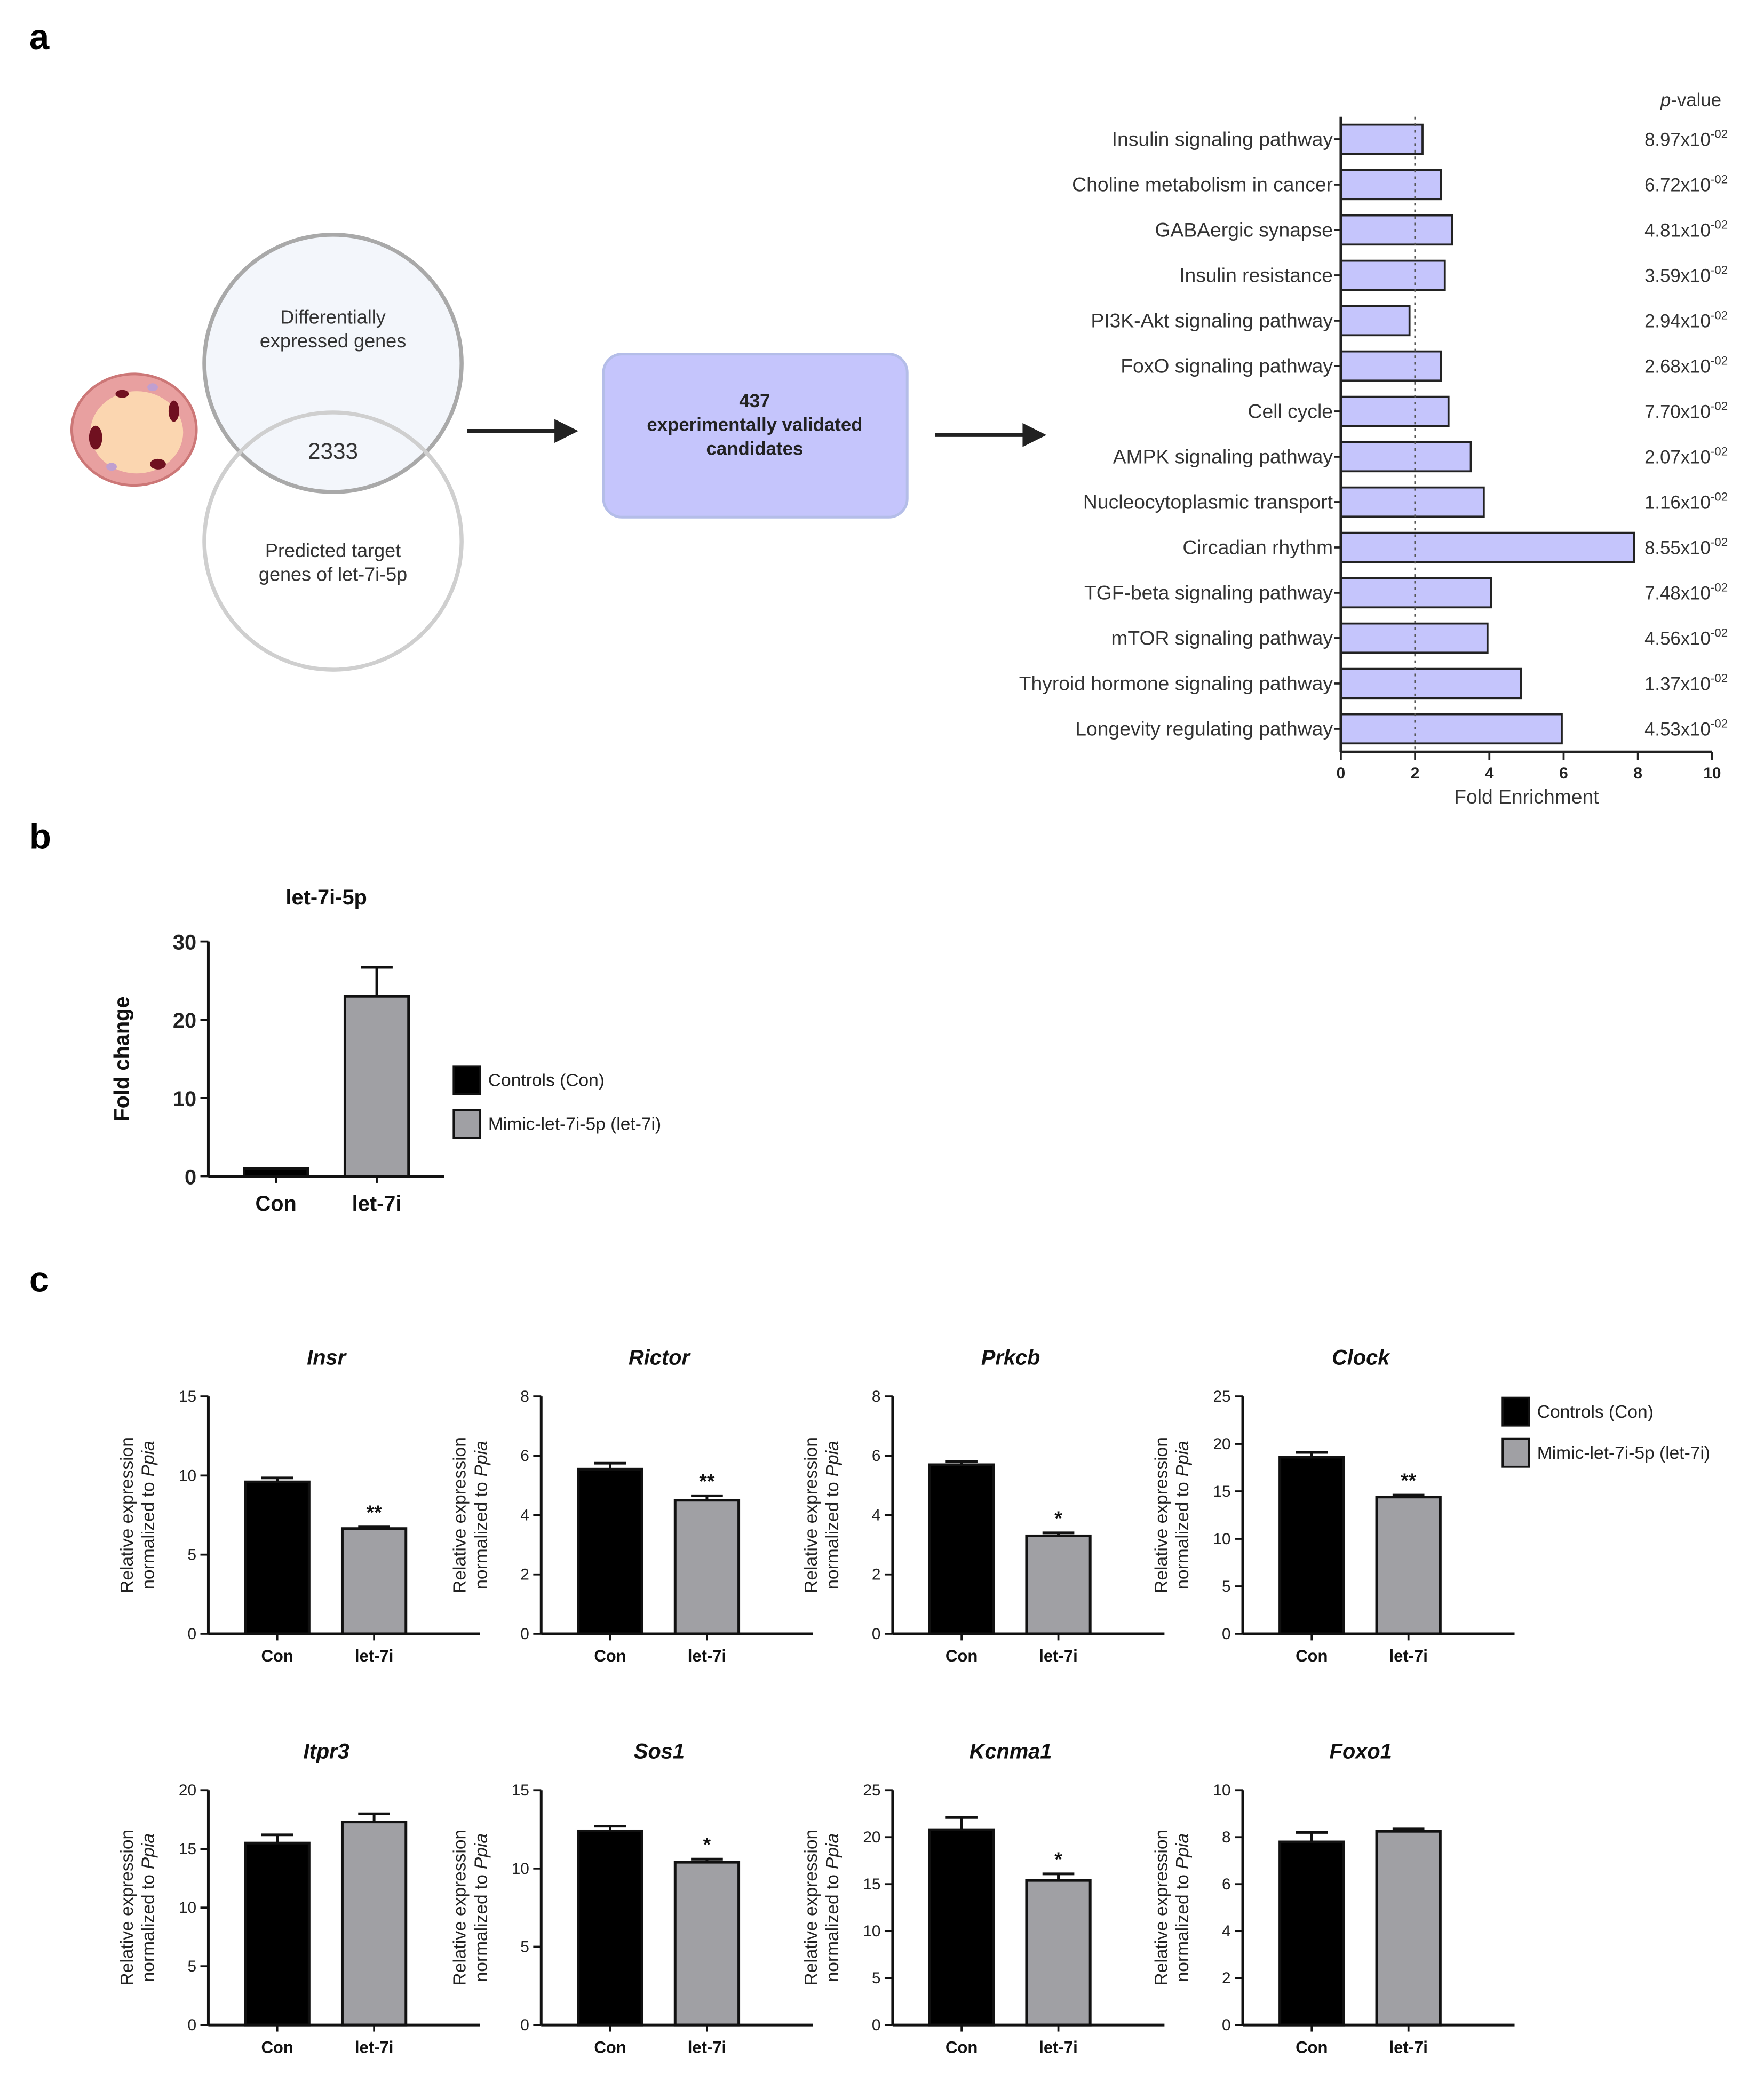 The height and width of the screenshot is (2082, 1764). I want to click on p-value: 4.53x10-02, so click(1686, 728).